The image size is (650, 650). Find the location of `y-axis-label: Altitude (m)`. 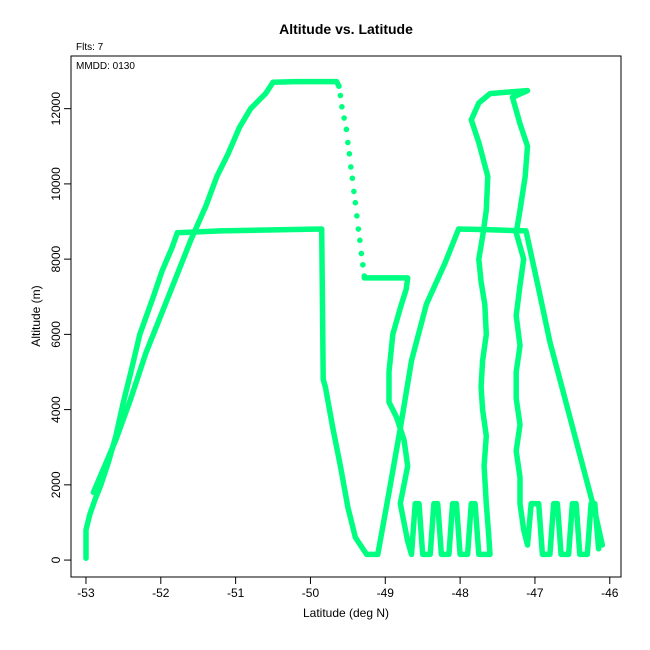

y-axis-label: Altitude (m) is located at coordinates (36, 315).